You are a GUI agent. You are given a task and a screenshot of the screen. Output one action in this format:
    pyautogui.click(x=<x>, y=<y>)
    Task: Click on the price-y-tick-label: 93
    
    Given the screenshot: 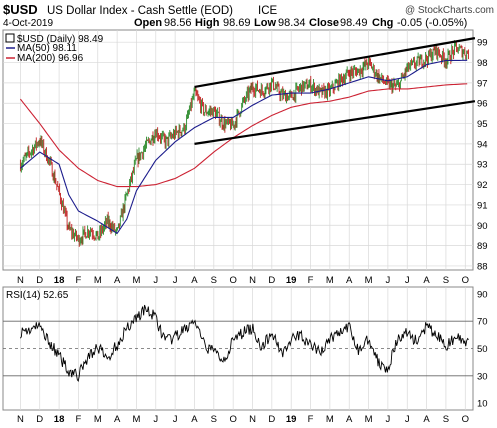 What is the action you would take?
    pyautogui.click(x=482, y=165)
    